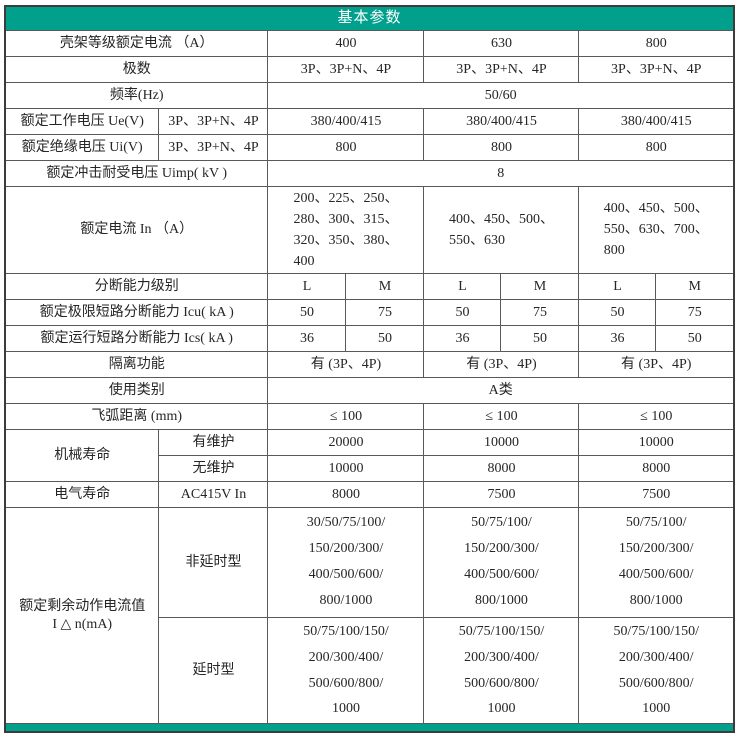 The width and height of the screenshot is (739, 733). I want to click on table-row: 隔离功能 有 (3P、4P) 有 (3P、4P) 有 (3P、4P), so click(369, 364).